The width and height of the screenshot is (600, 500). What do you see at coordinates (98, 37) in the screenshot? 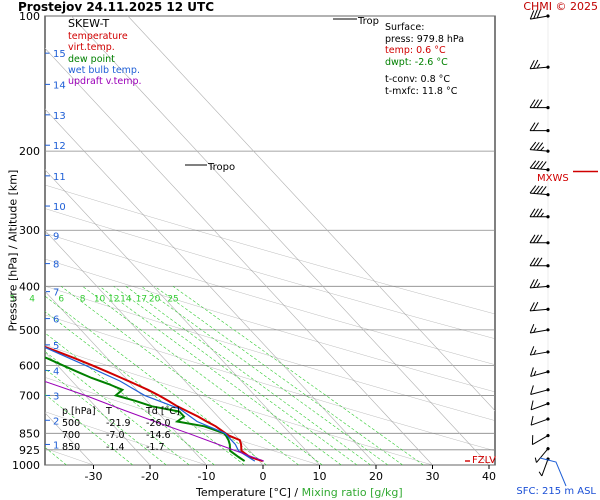
I see `legend-item-temperature: temperature` at bounding box center [98, 37].